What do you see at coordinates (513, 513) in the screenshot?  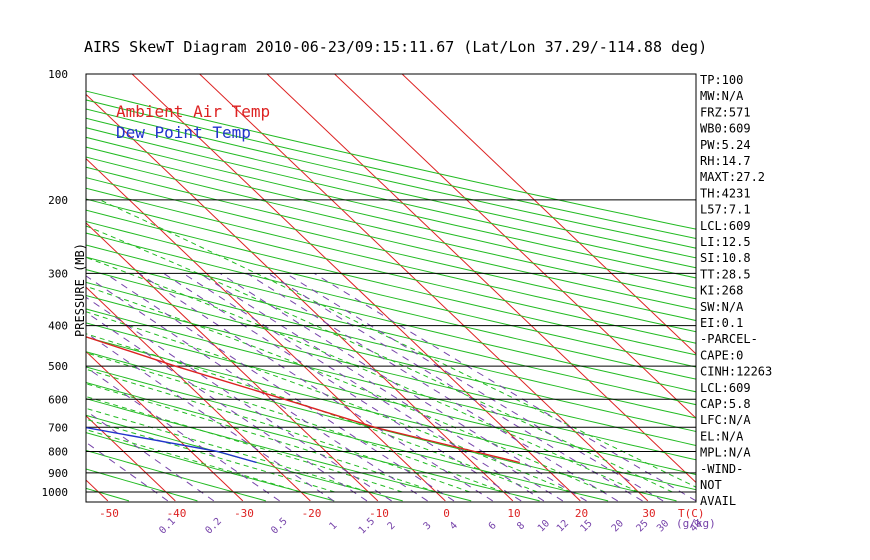 I see `bottom-temp-tick-label: 10` at bounding box center [513, 513].